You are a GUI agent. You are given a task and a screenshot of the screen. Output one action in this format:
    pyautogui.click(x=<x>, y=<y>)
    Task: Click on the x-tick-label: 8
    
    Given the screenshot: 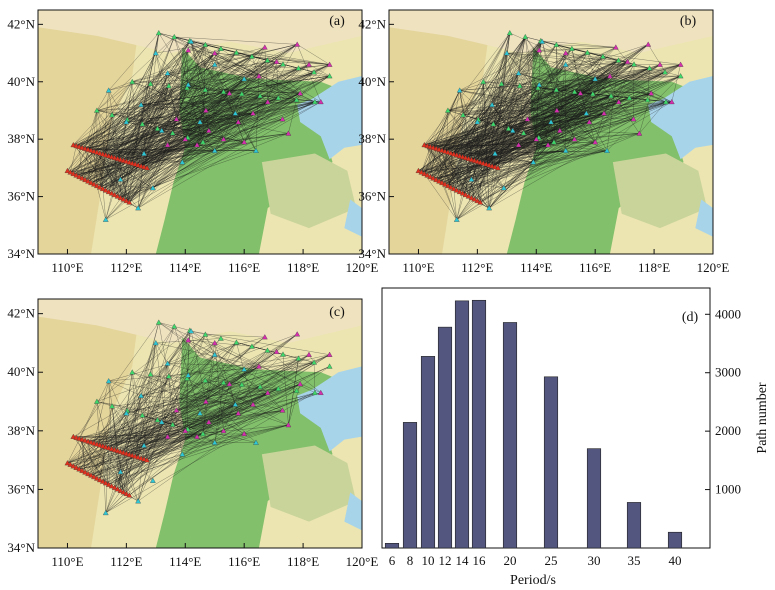 What is the action you would take?
    pyautogui.click(x=410, y=560)
    